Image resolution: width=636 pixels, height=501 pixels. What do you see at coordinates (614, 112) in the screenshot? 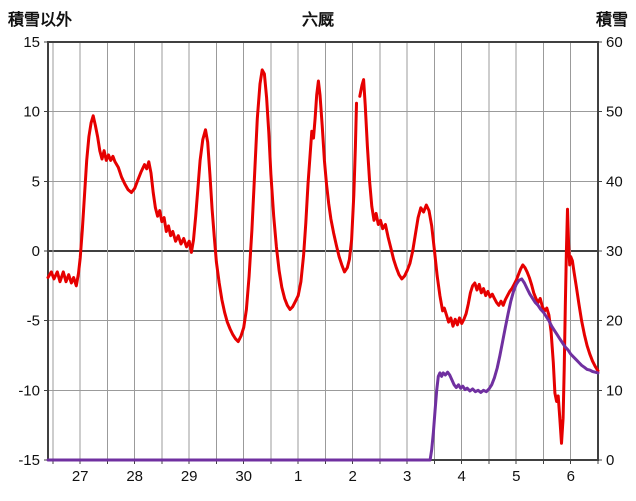
I see `right-axis-tick-label: 50` at bounding box center [614, 112].